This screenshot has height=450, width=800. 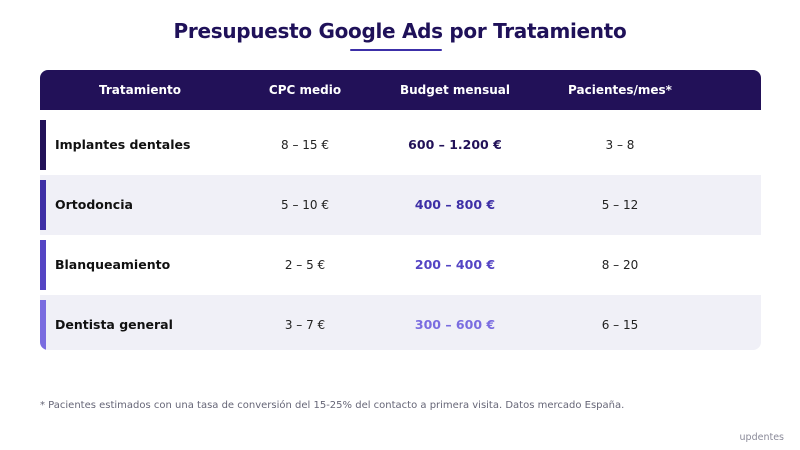 What do you see at coordinates (305, 325) in the screenshot?
I see `cpc-value: 3 – 7 €` at bounding box center [305, 325].